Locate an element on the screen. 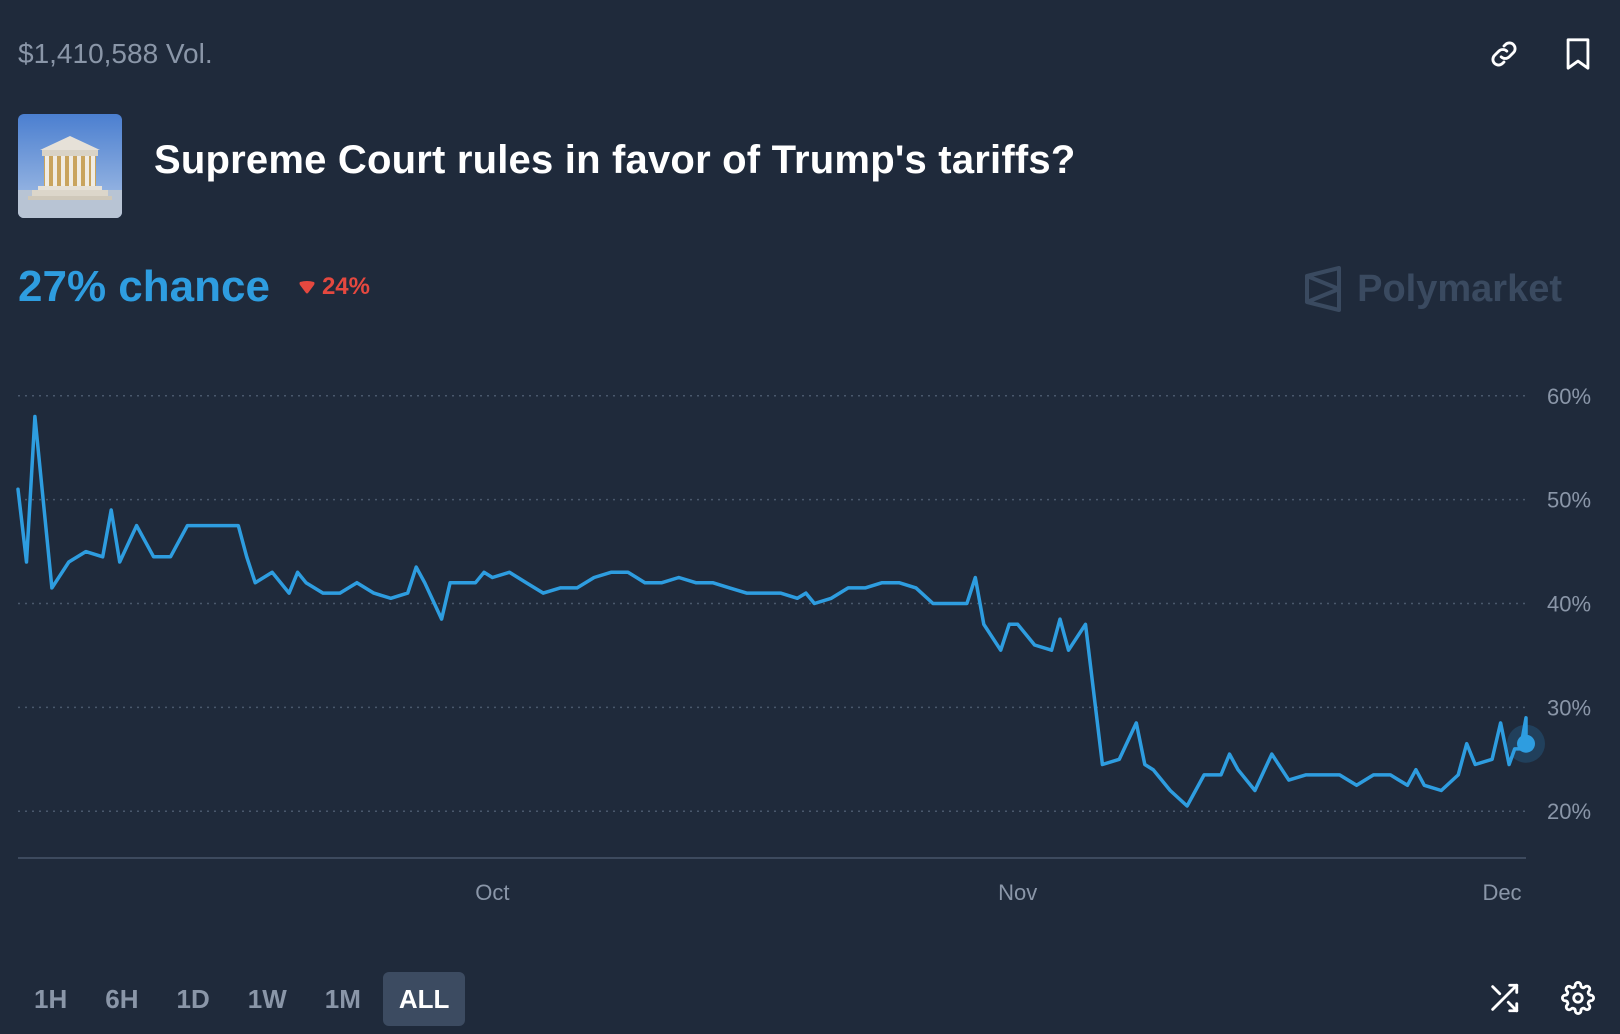  triangle-down-icon is located at coordinates (307, 287).